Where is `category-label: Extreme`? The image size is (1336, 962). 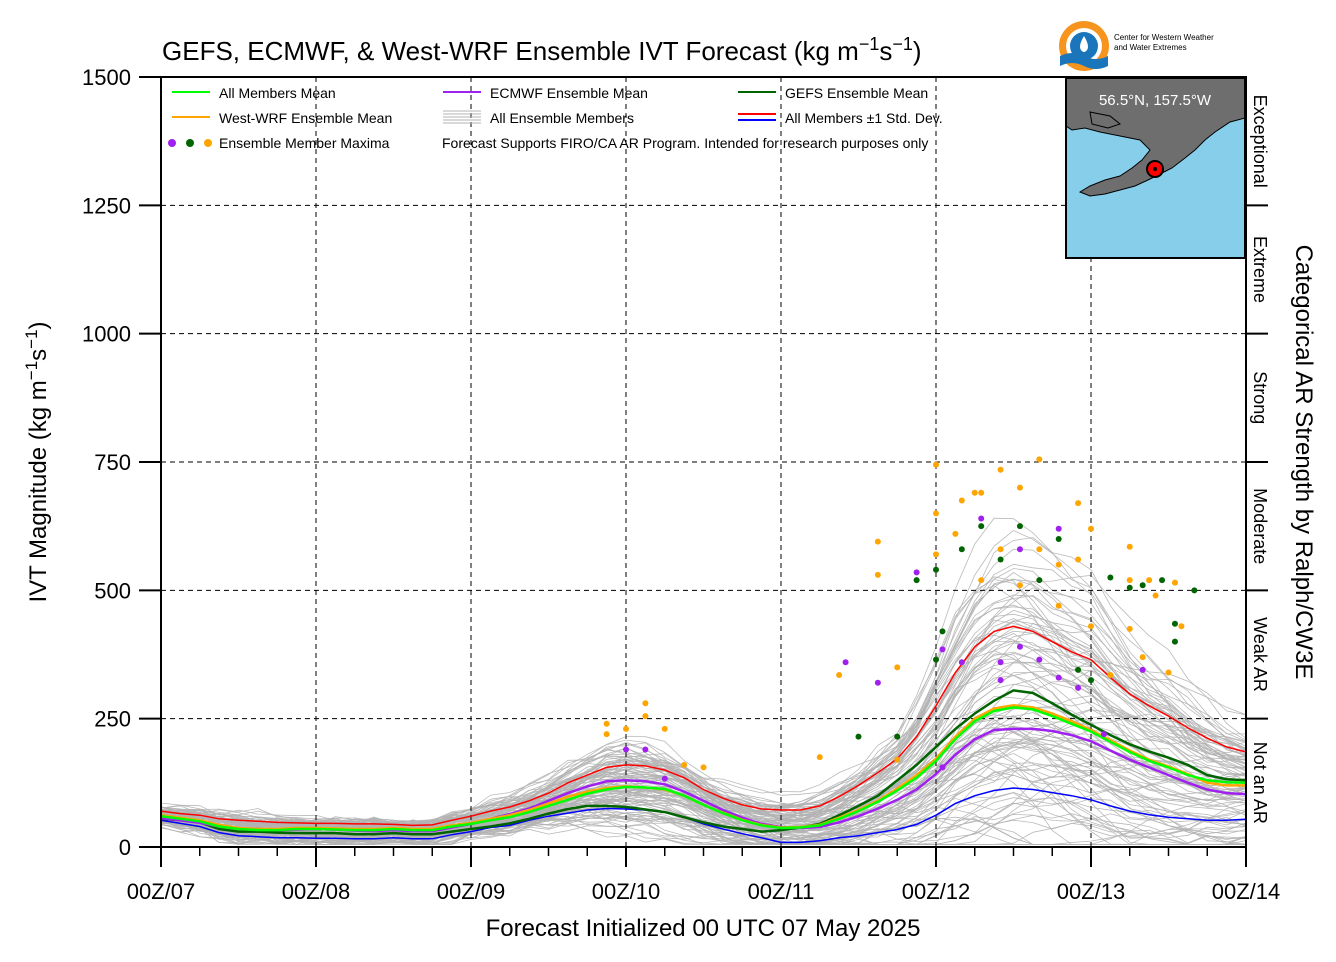
category-label: Extreme is located at coordinates (1260, 269).